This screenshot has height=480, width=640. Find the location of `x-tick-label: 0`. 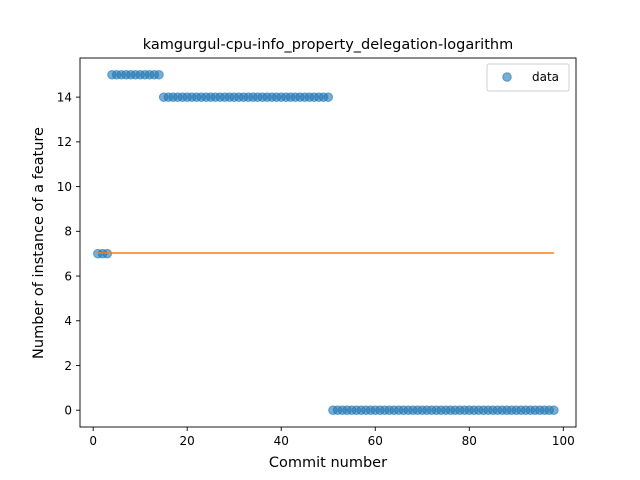

x-tick-label: 0 is located at coordinates (93, 441).